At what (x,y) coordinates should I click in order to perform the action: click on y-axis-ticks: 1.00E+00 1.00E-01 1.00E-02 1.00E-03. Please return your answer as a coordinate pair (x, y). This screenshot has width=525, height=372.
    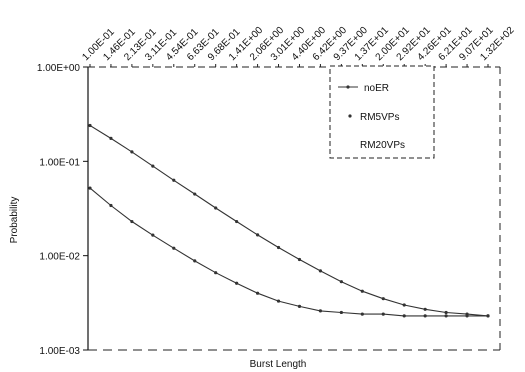
    Looking at the image, I should click on (62, 210).